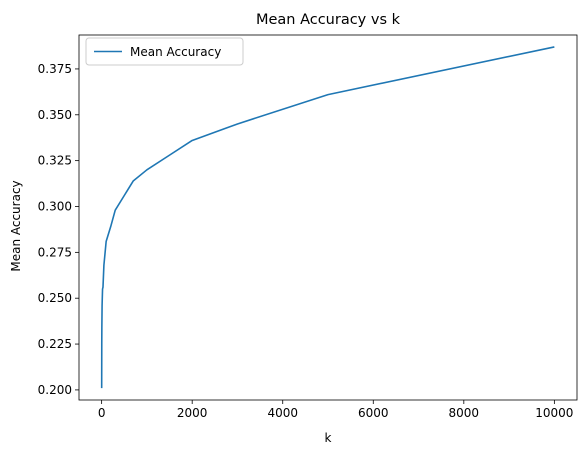 The height and width of the screenshot is (455, 584). Describe the element at coordinates (282, 413) in the screenshot. I see `x-tick-label-2: 4000` at that location.